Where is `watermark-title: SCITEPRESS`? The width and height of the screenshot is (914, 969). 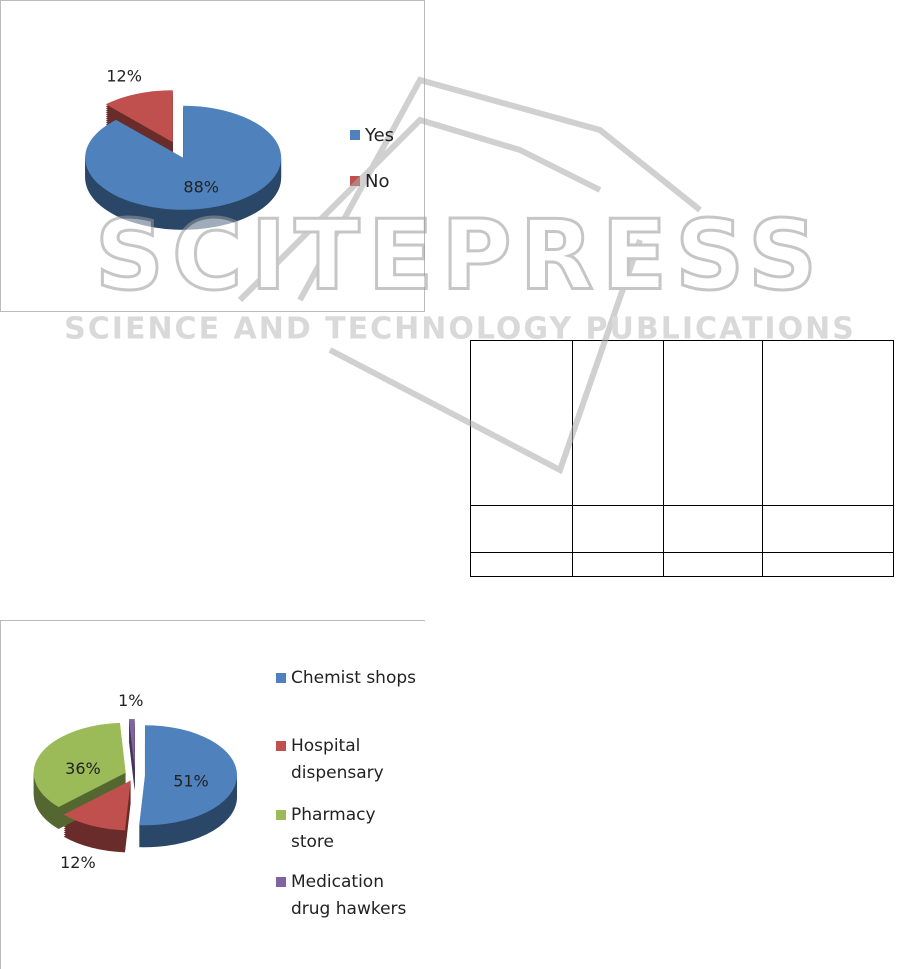
watermark-title: SCITEPRESS is located at coordinates (460, 255).